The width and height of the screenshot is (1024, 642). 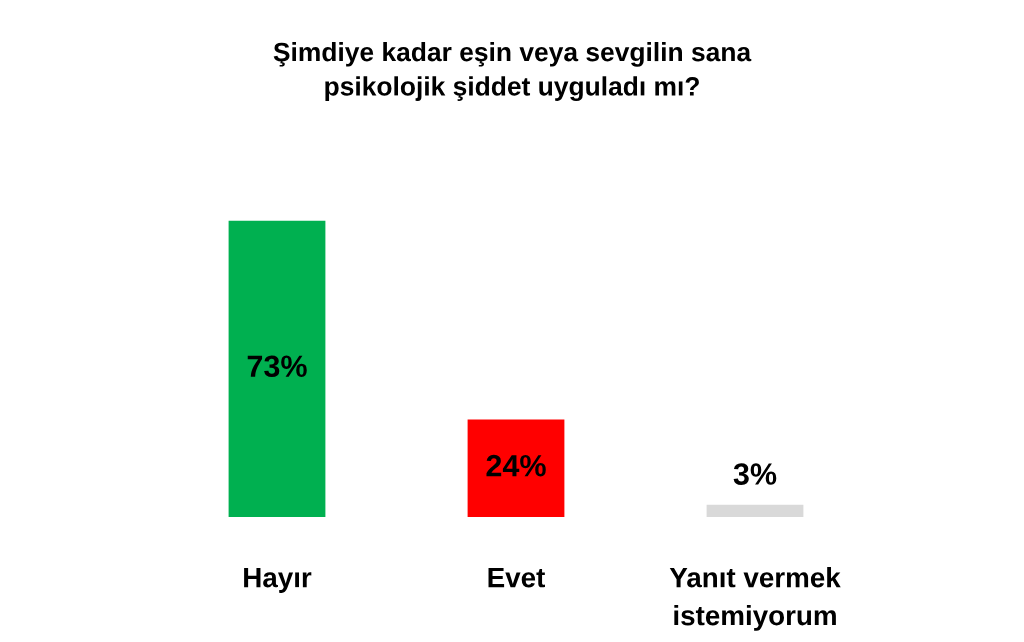 What do you see at coordinates (755, 599) in the screenshot?
I see `x-tick-label: Yanıt vermek istemiyorum` at bounding box center [755, 599].